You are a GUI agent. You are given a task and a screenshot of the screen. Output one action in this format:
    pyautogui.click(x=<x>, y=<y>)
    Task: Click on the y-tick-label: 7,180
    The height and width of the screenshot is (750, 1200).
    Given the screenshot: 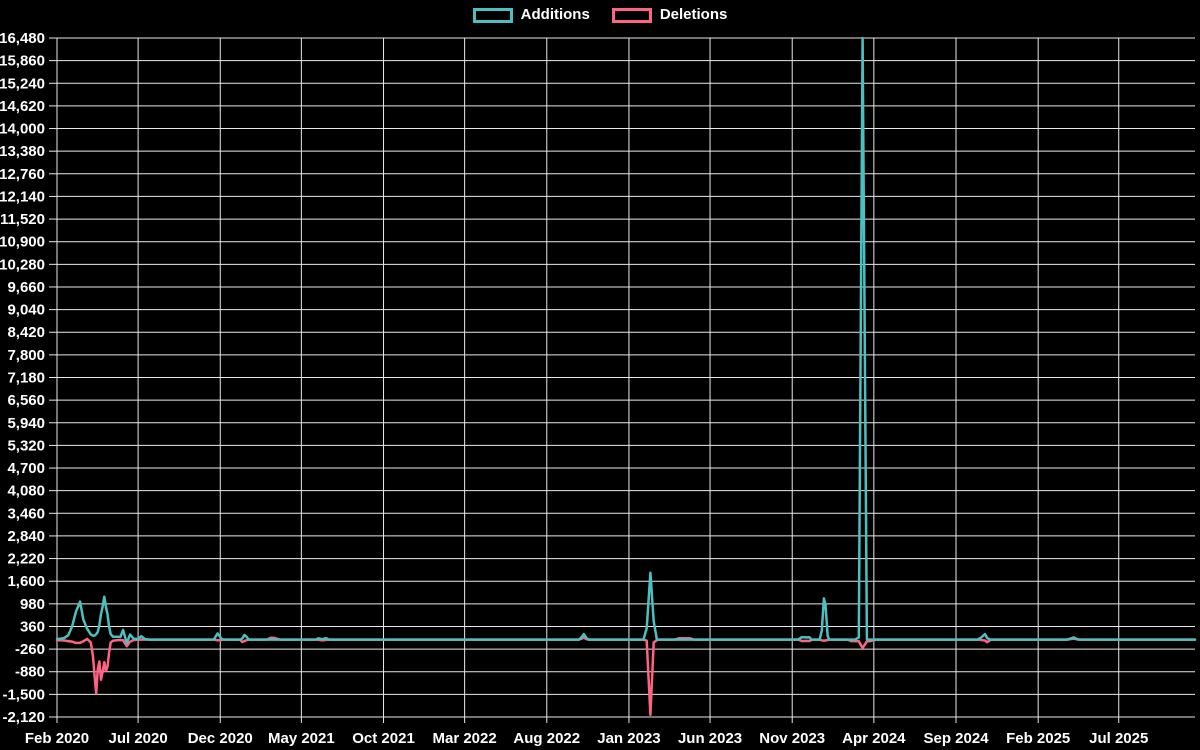 What is the action you would take?
    pyautogui.click(x=26, y=378)
    